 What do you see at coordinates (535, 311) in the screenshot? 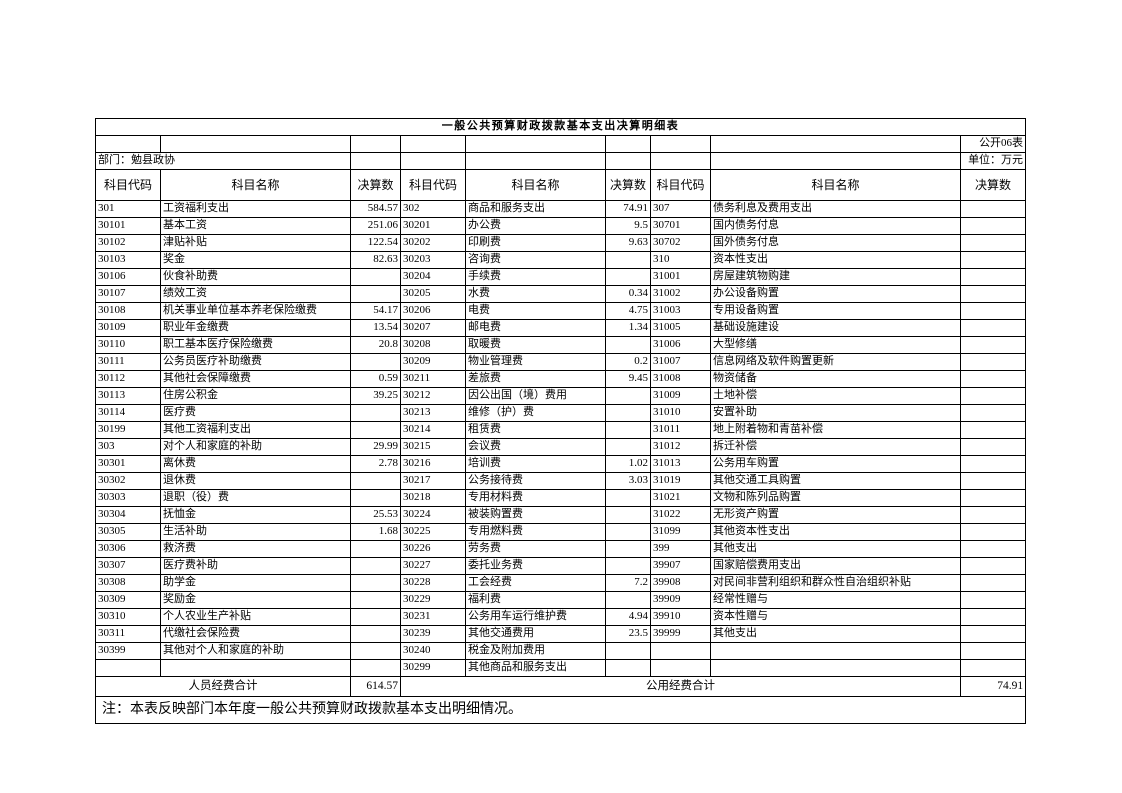
I see `row-name-2: 电费` at bounding box center [535, 311].